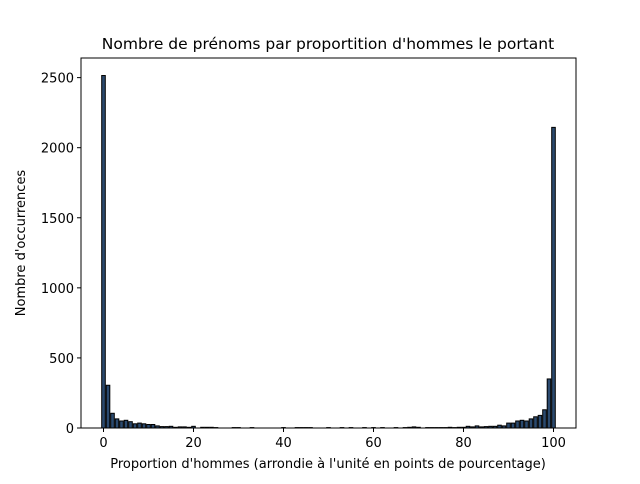  I want to click on x-tick-label: 40, so click(283, 443).